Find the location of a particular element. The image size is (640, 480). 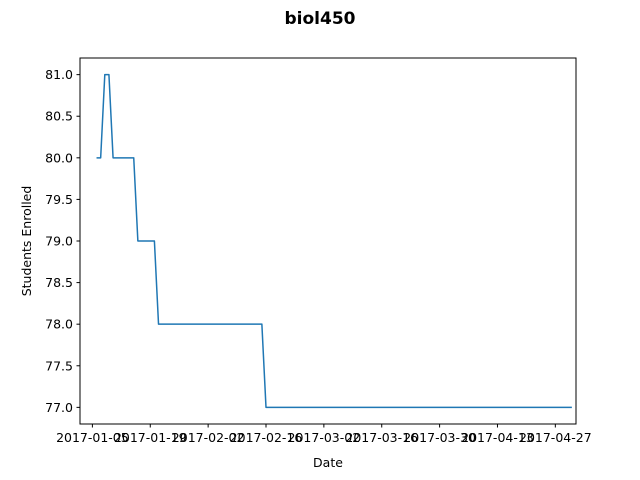

y-tick-label: 77.5 is located at coordinates (59, 365).